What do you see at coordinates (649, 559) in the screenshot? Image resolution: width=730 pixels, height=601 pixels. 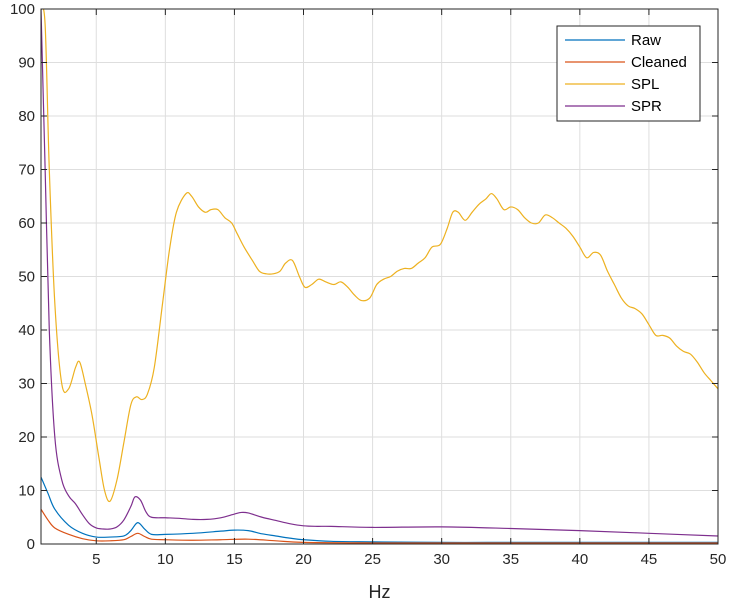 I see `x-tick-label: 45` at bounding box center [649, 559].